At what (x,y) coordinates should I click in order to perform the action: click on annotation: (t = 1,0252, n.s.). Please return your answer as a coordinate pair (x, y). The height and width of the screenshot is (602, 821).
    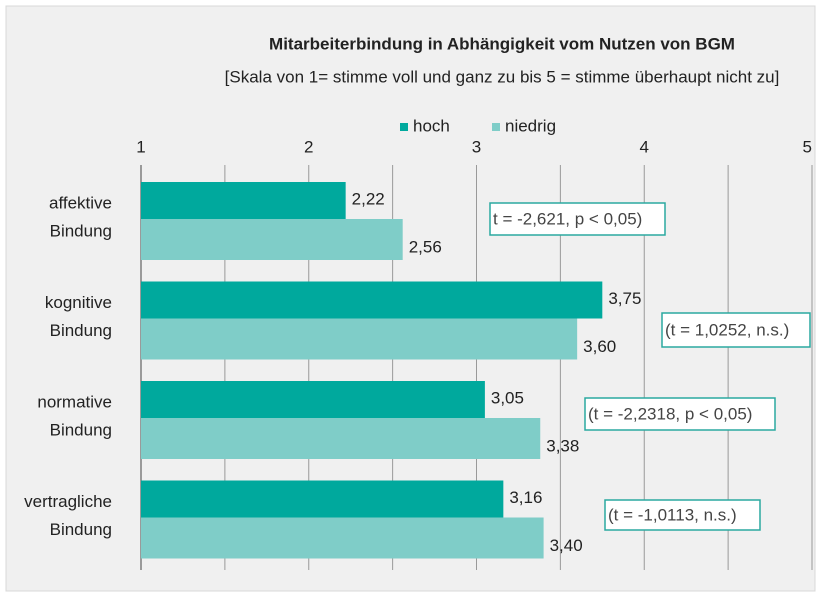
    Looking at the image, I should click on (727, 329).